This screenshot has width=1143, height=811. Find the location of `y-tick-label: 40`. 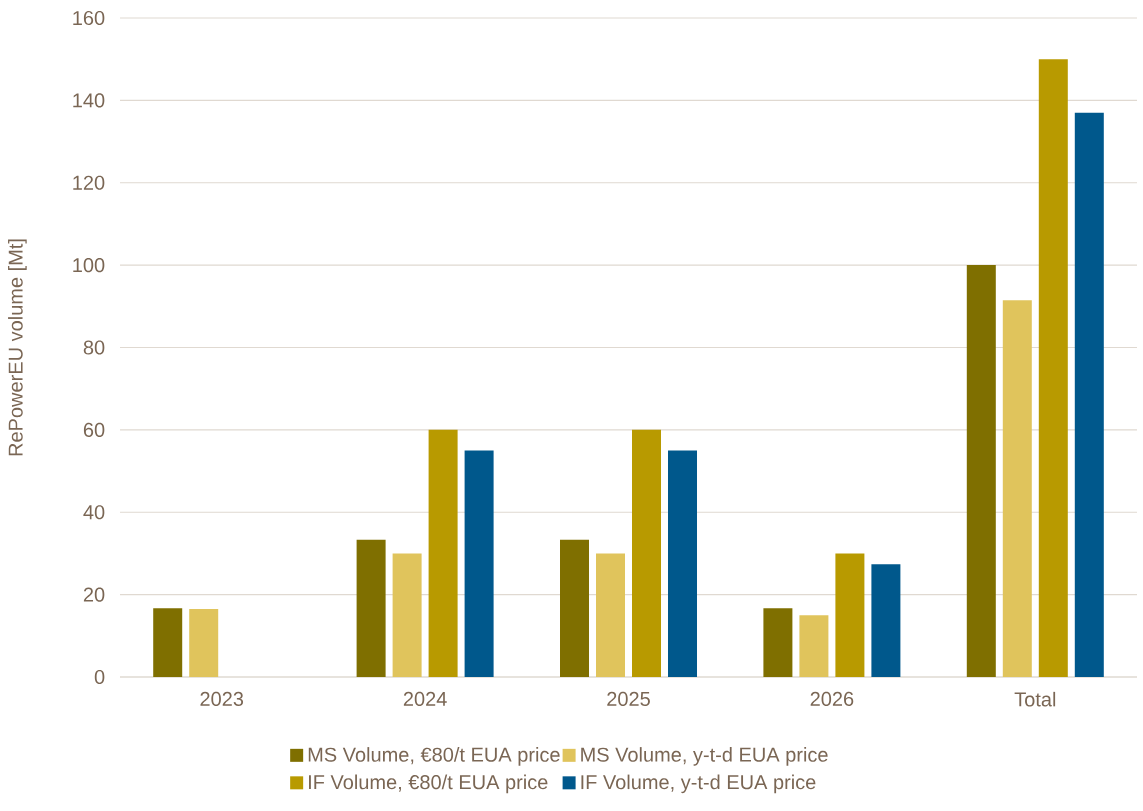

y-tick-label: 40 is located at coordinates (94, 512).